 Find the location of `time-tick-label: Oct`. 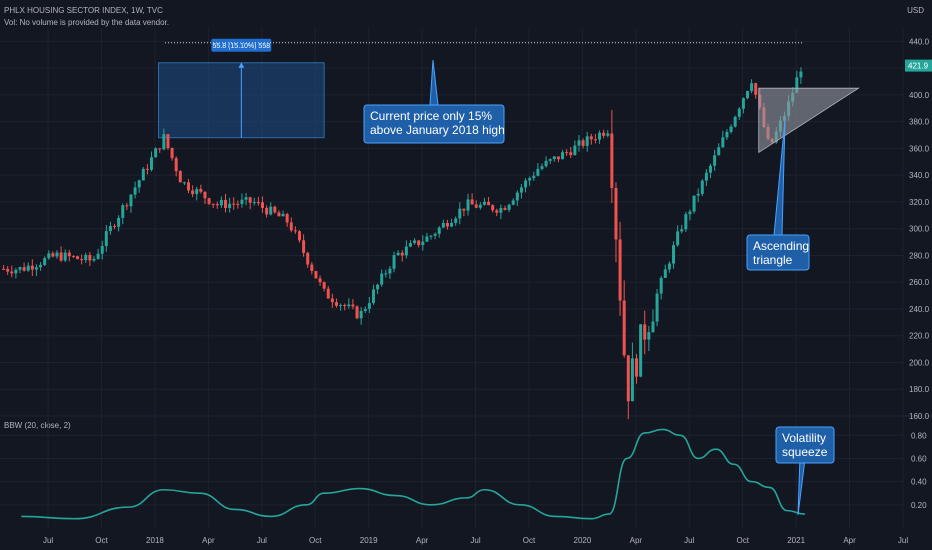

time-tick-label: Oct is located at coordinates (742, 540).